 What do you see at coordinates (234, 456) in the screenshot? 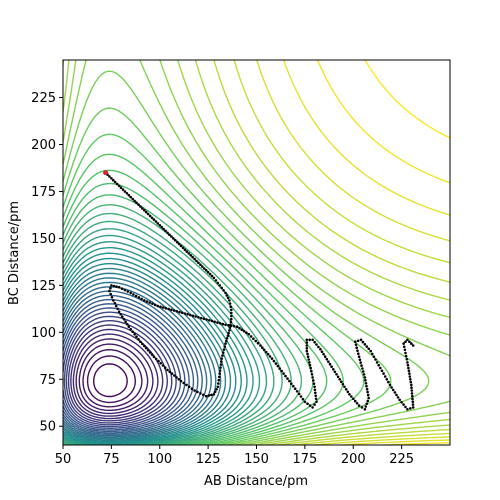
I see `x-axis-ticks: 50 75 100 125 150 175 200 225` at bounding box center [234, 456].